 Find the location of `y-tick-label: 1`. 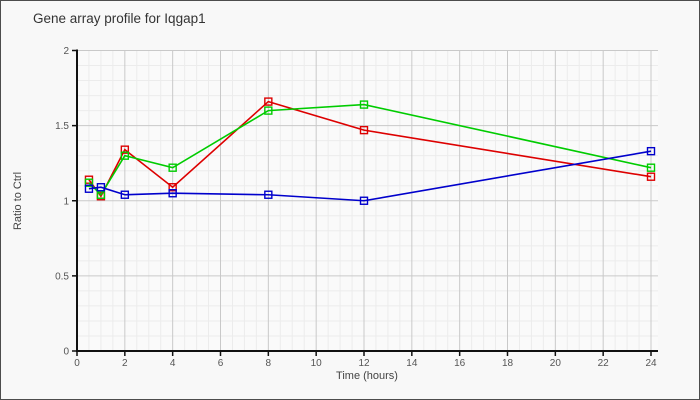

y-tick-label: 1 is located at coordinates (66, 201).